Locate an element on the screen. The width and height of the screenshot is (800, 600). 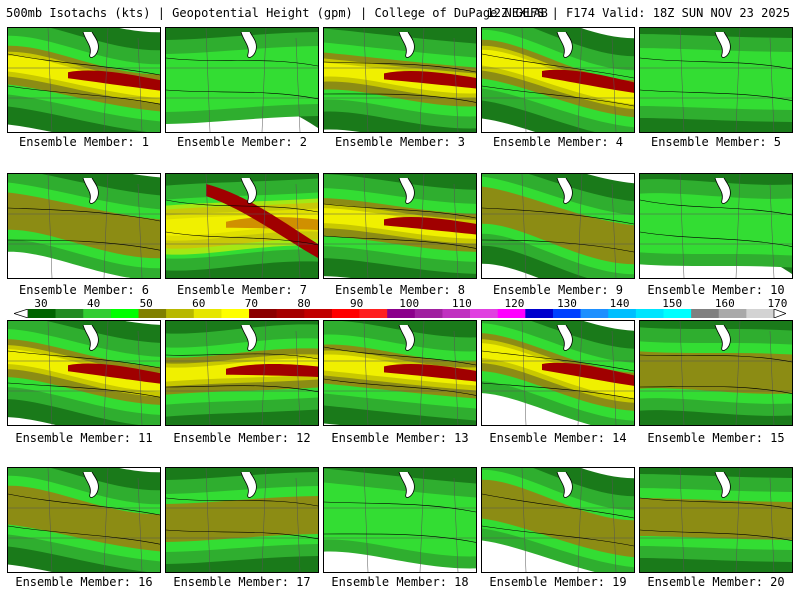
colorbar-left-arrow is located at coordinates (21, 313).